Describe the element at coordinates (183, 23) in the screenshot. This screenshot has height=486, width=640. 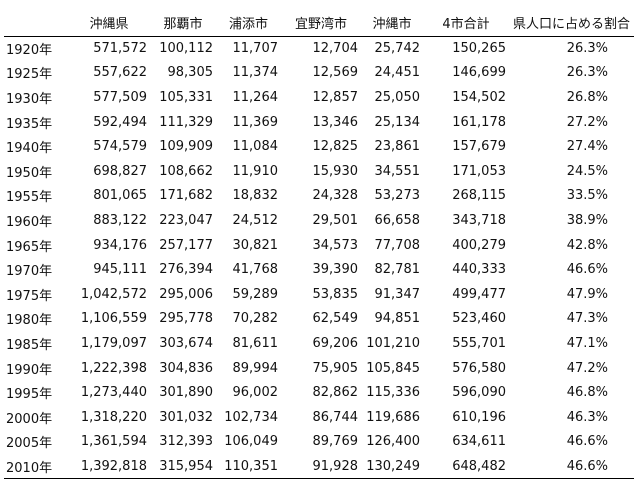
I see `column-header-naha-city: 那覇市` at that location.